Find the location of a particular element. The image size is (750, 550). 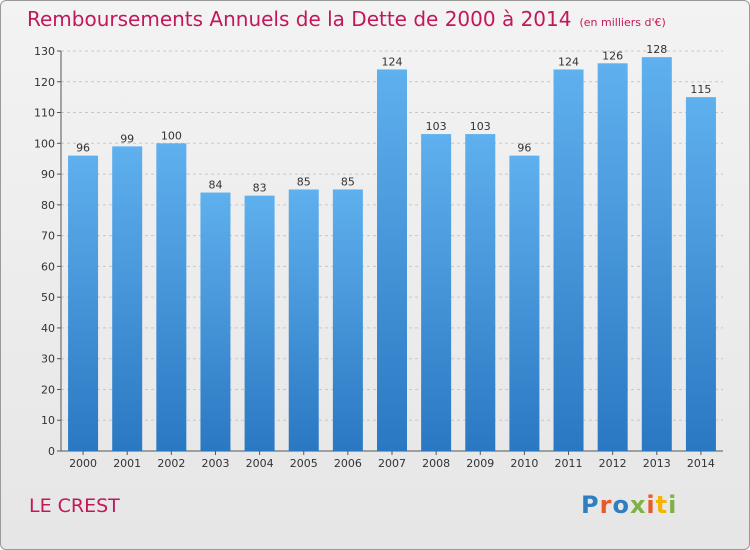

x-tick-label: 2007 is located at coordinates (392, 463).